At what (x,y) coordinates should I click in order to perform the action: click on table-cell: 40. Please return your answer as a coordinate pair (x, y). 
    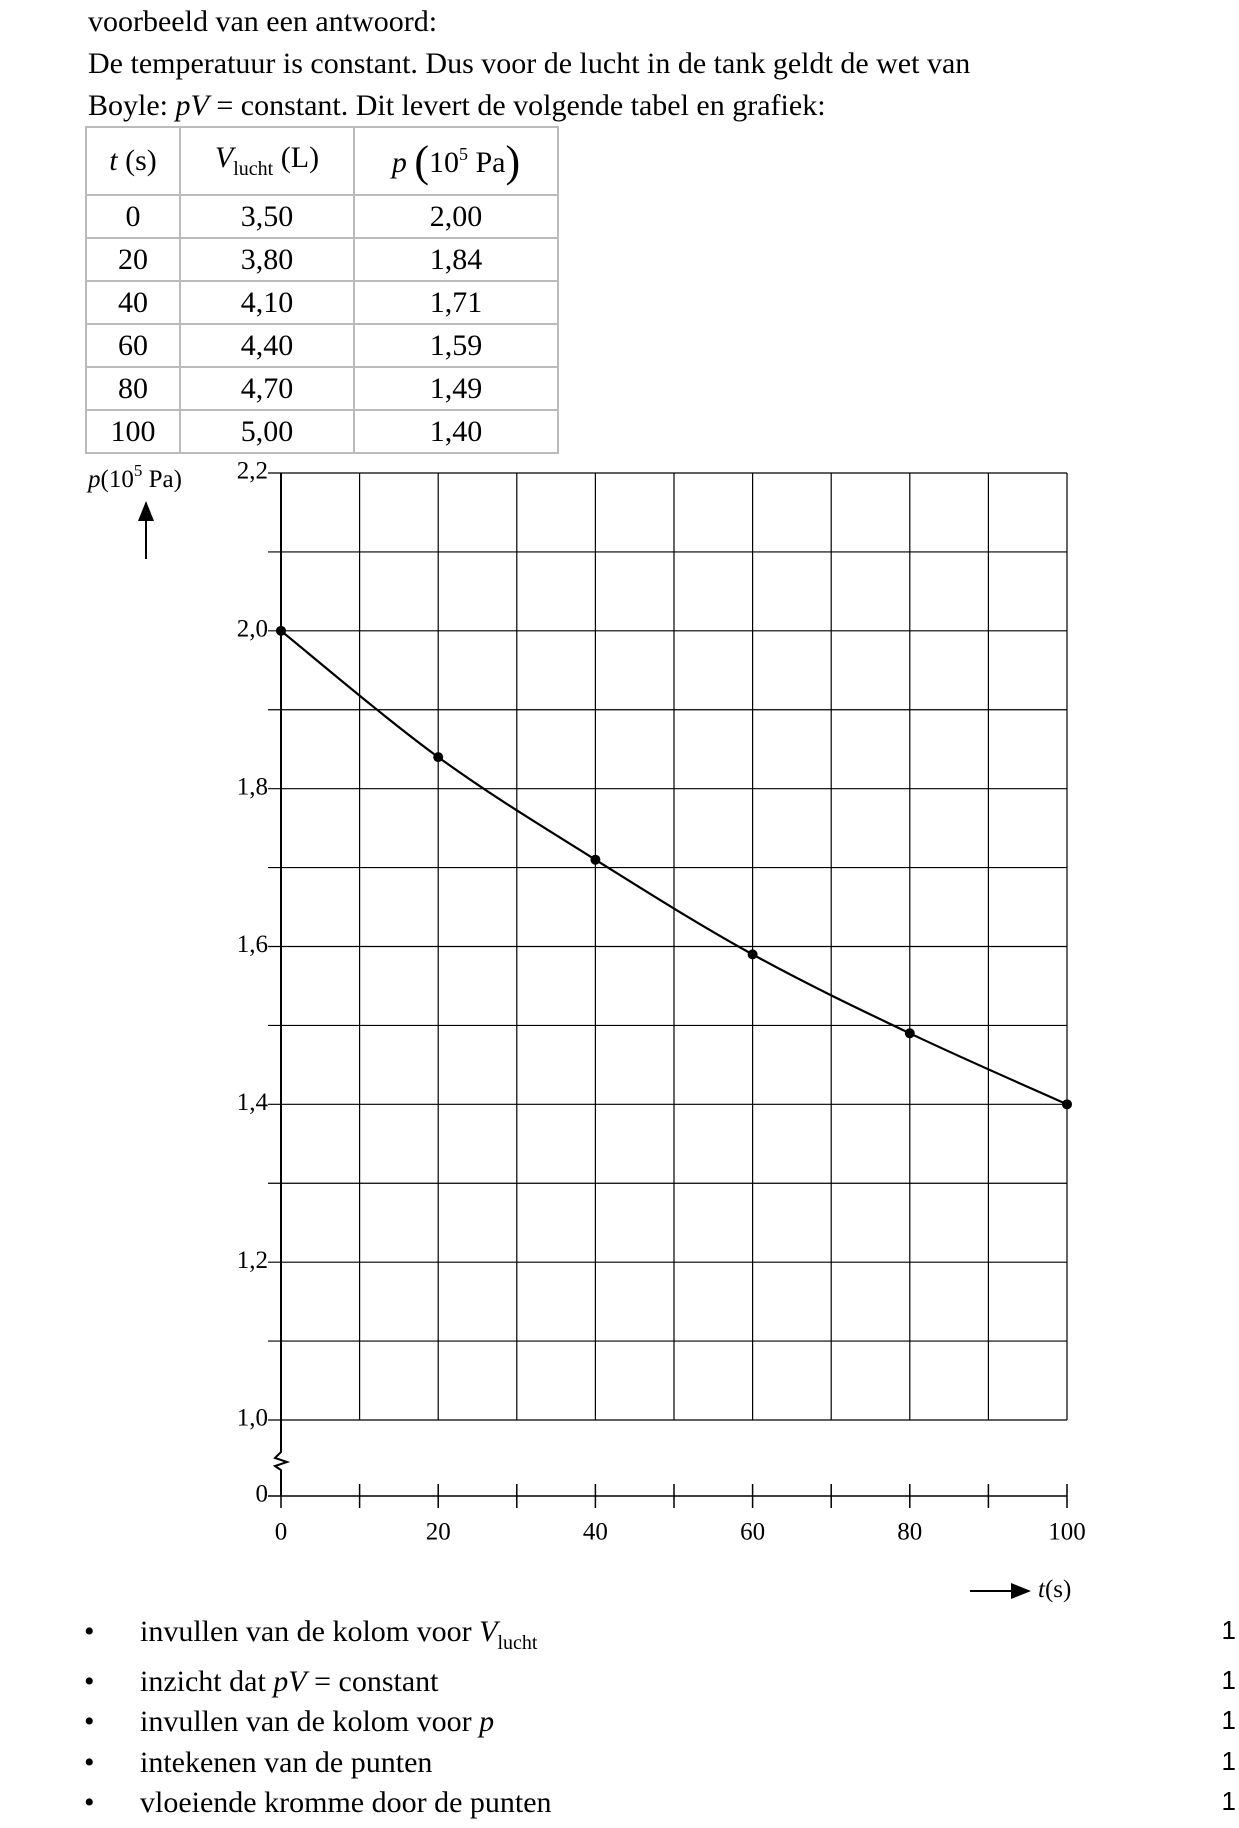
    Looking at the image, I should click on (133, 302).